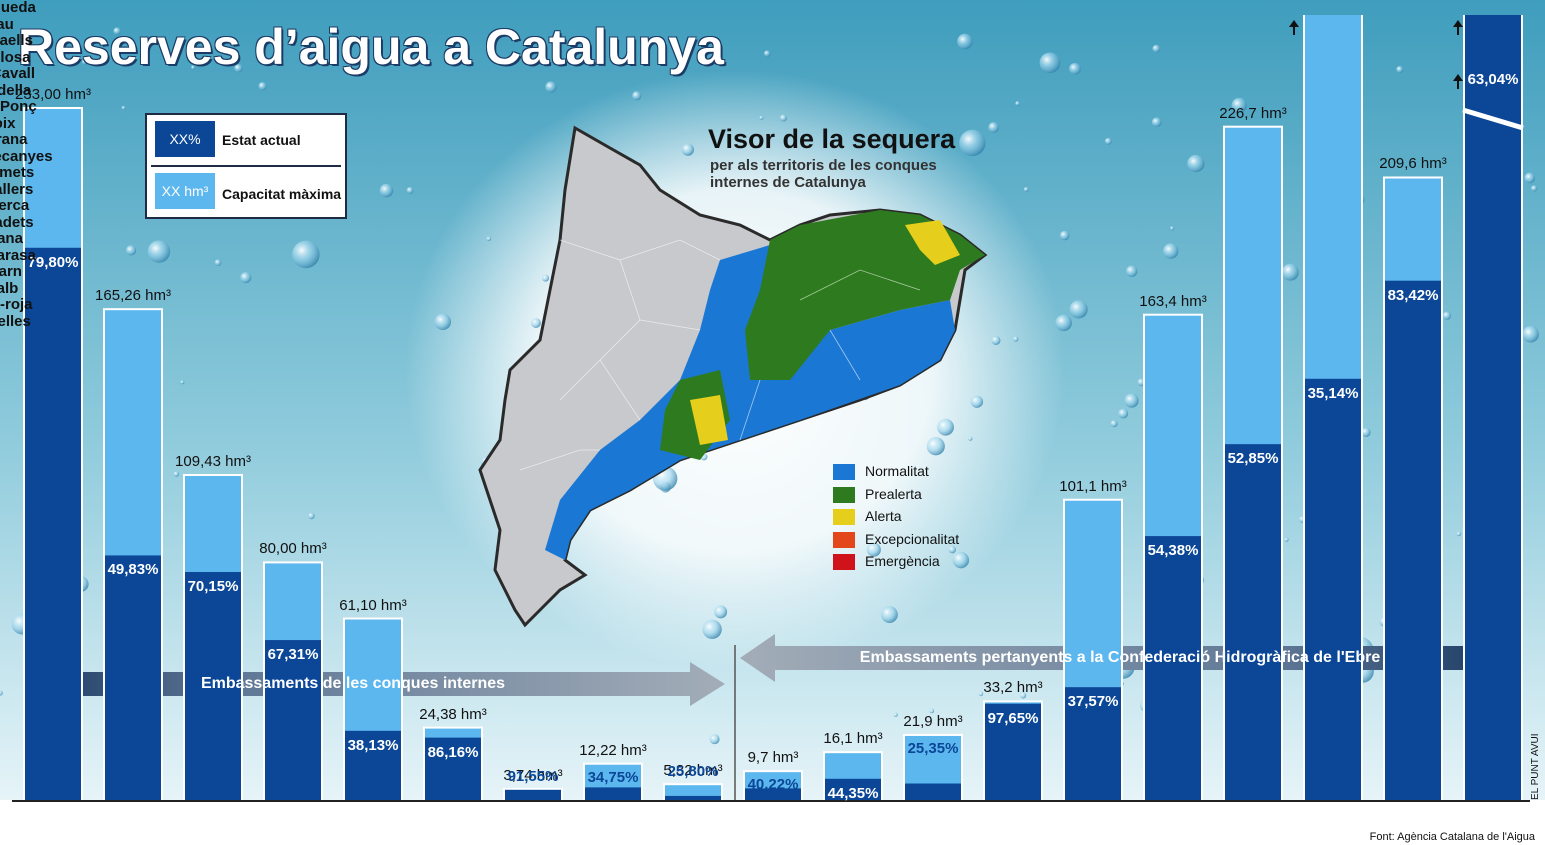  What do you see at coordinates (16, 90) in the screenshot?
I see `category-text: Boadella` at bounding box center [16, 90].